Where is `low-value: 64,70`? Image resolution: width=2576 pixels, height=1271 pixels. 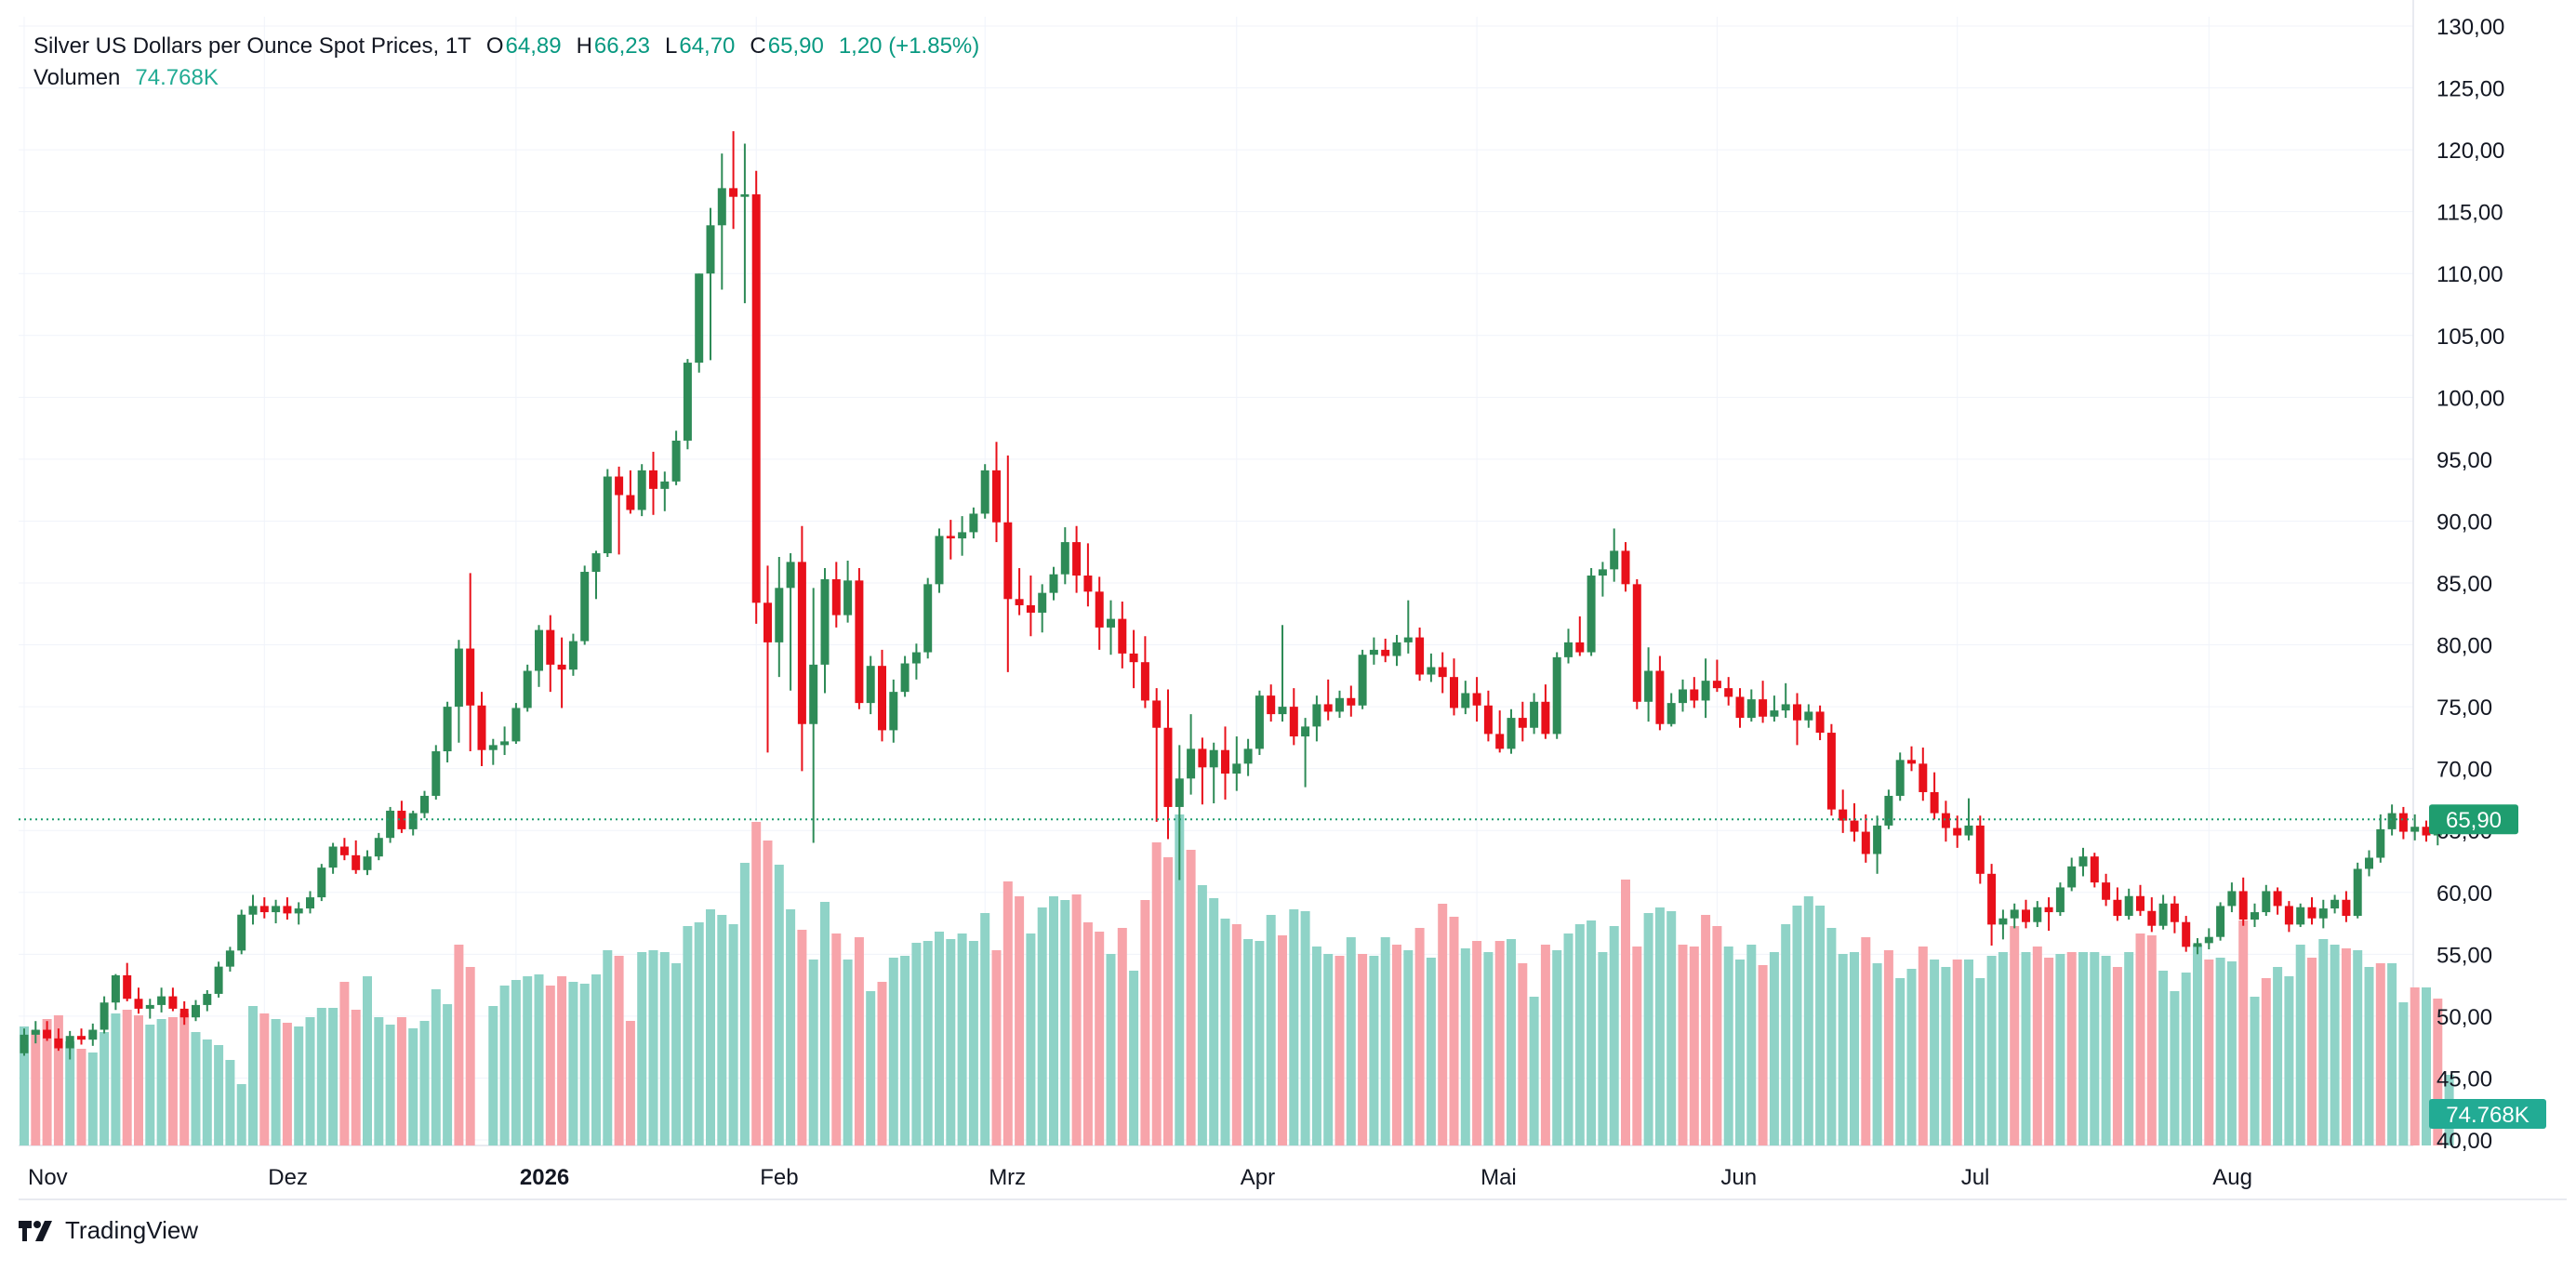 low-value: 64,70 is located at coordinates (707, 46).